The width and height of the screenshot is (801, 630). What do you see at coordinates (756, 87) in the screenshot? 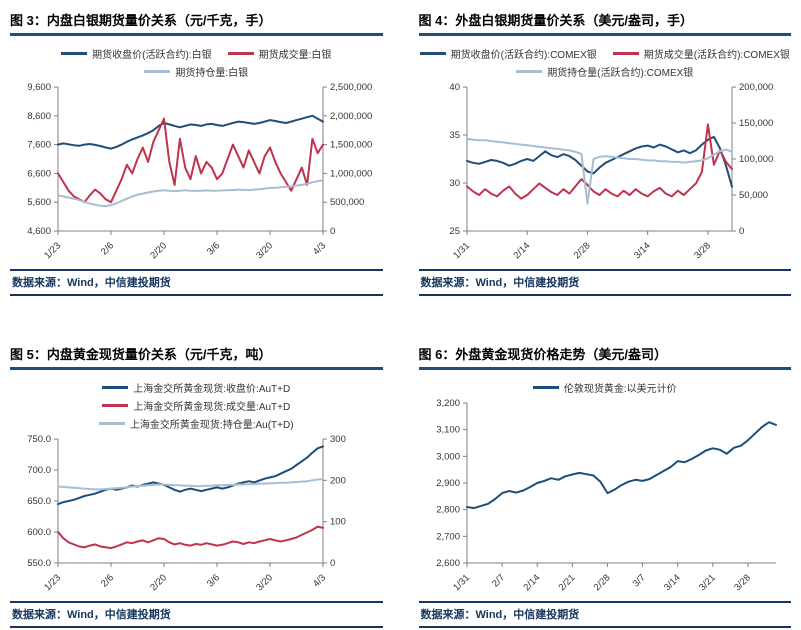
I see `svg-text: 200,000` at bounding box center [756, 87].